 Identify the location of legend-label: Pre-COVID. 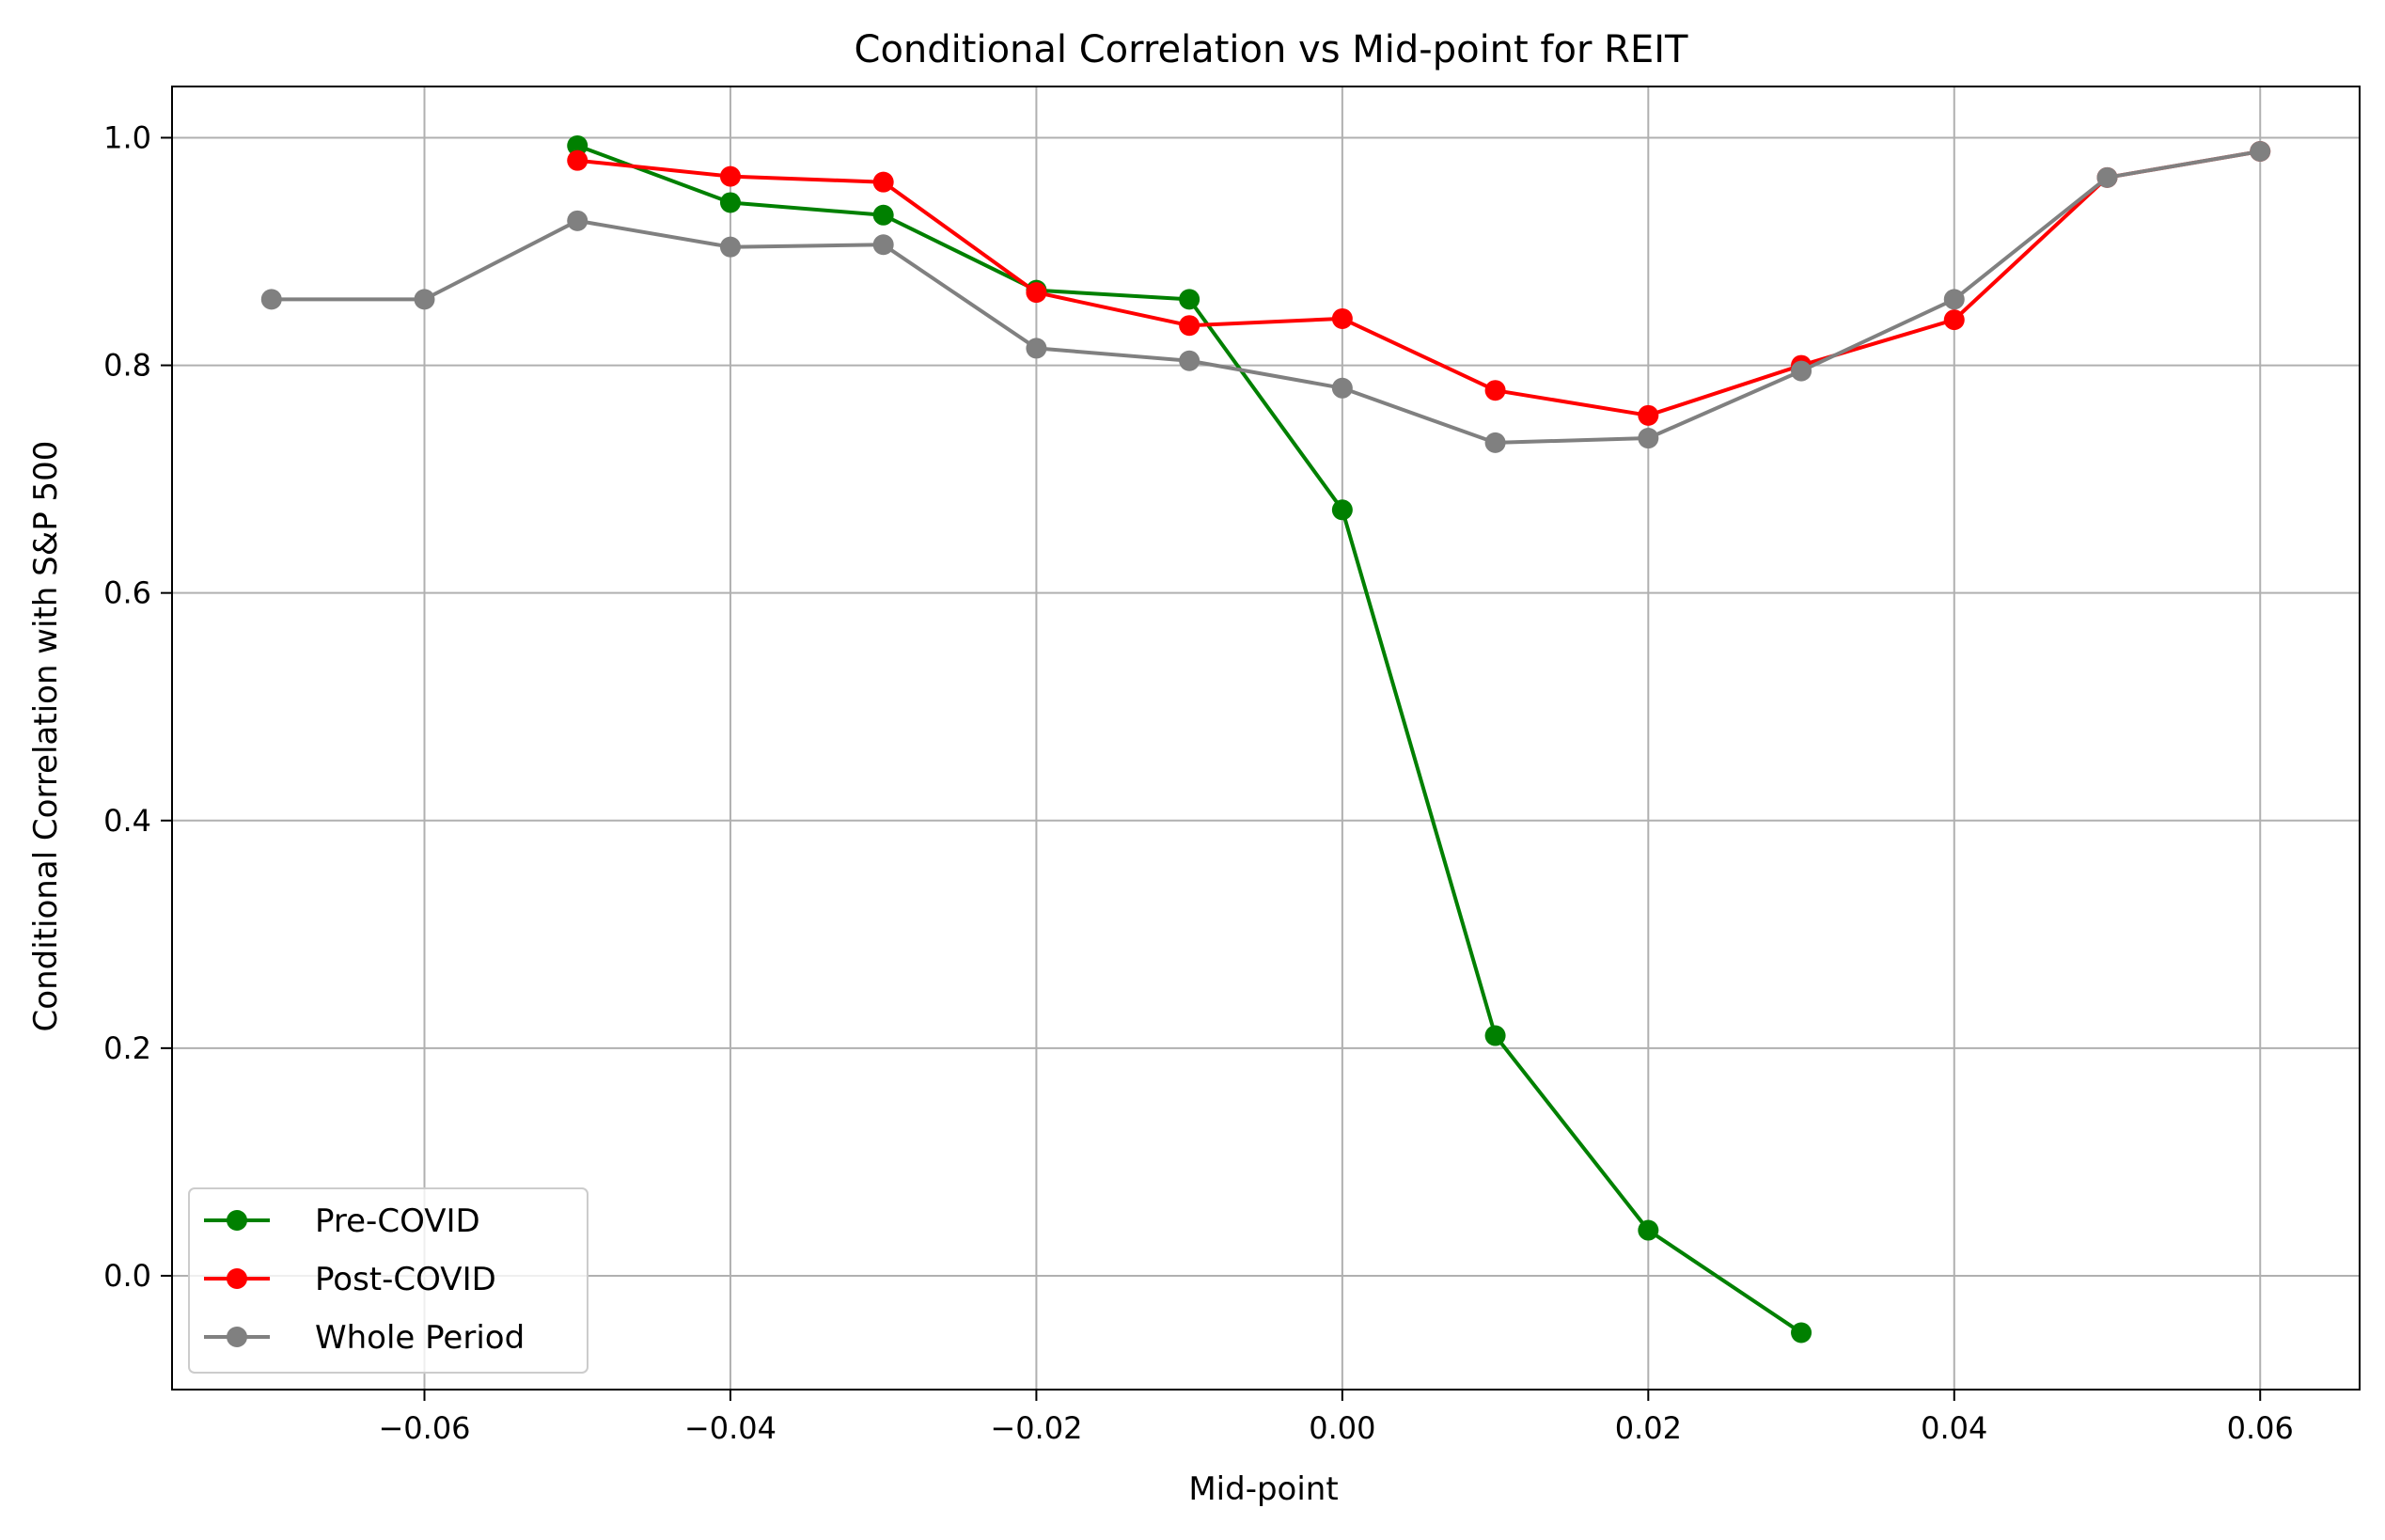
(397, 1221).